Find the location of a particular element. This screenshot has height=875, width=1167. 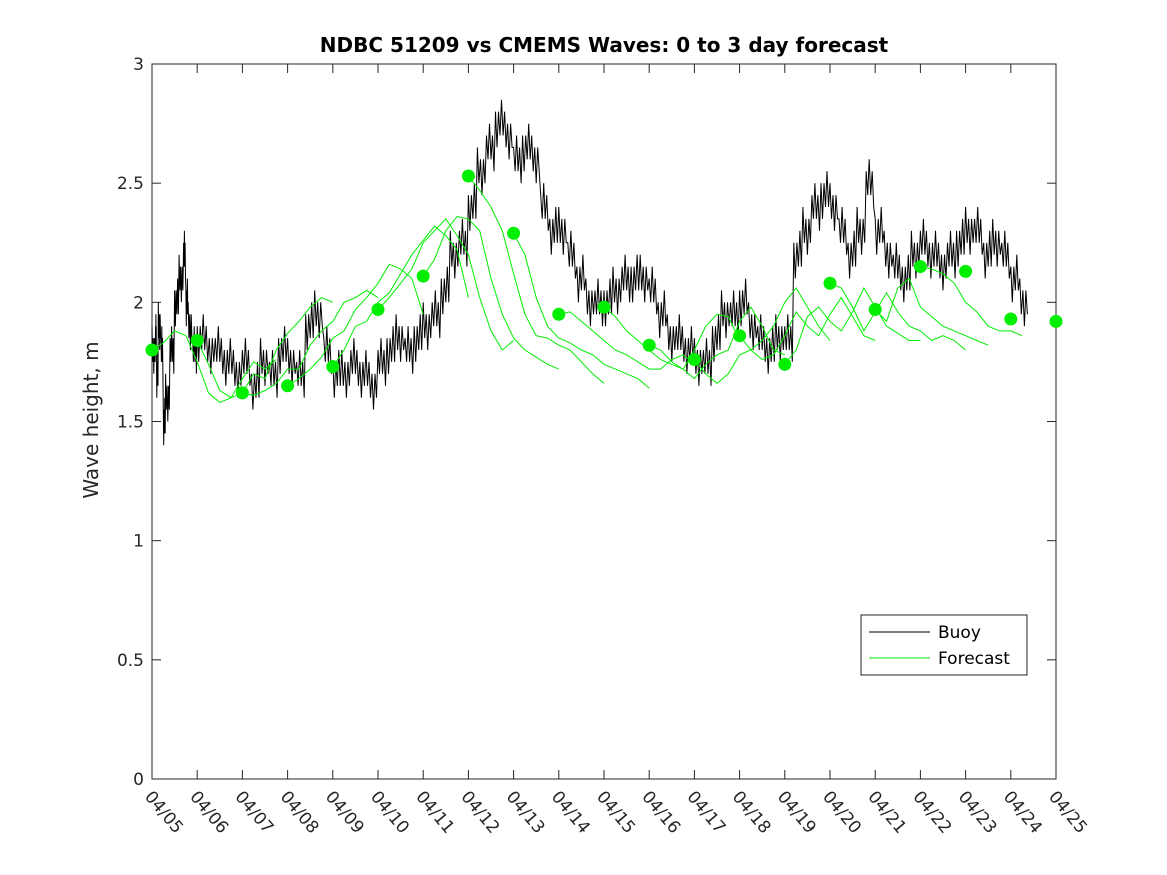

legend-forecast-label: Forecast is located at coordinates (974, 659).